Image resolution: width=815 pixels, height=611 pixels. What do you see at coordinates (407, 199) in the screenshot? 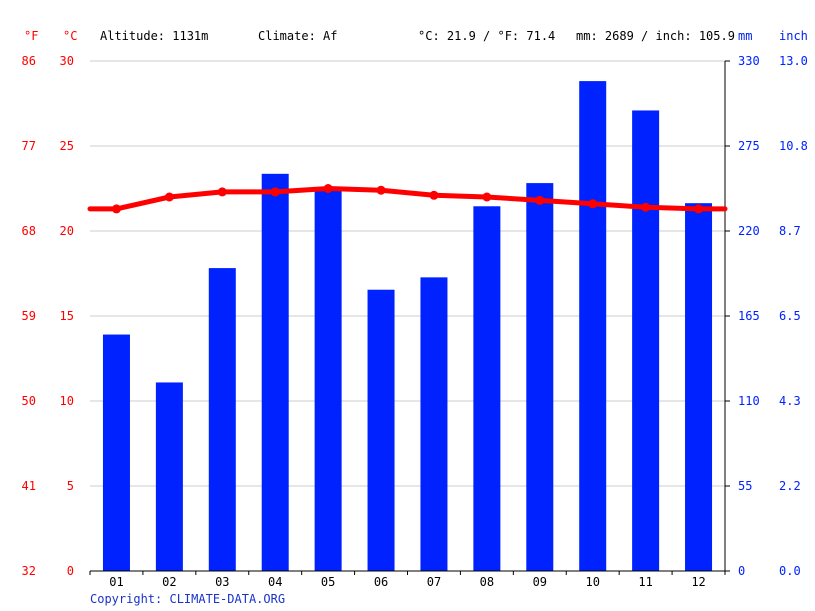
I see `temperature-line` at bounding box center [407, 199].